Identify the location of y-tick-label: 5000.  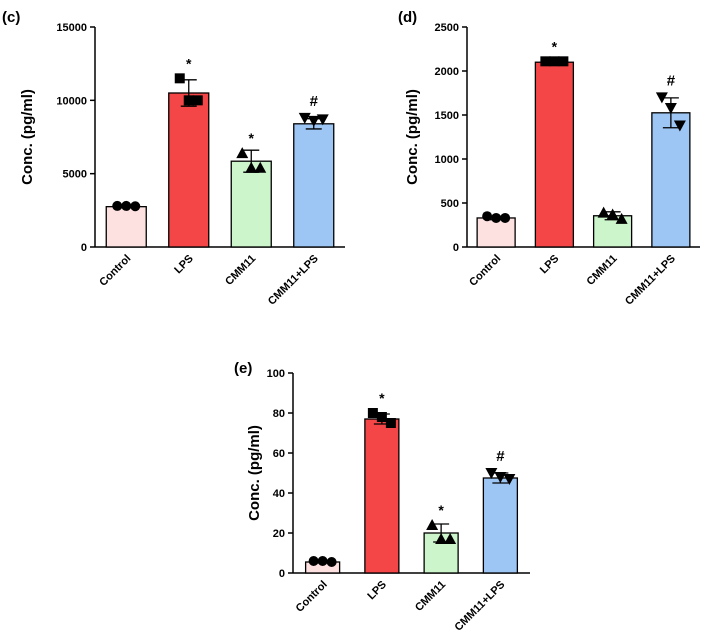
(75, 175).